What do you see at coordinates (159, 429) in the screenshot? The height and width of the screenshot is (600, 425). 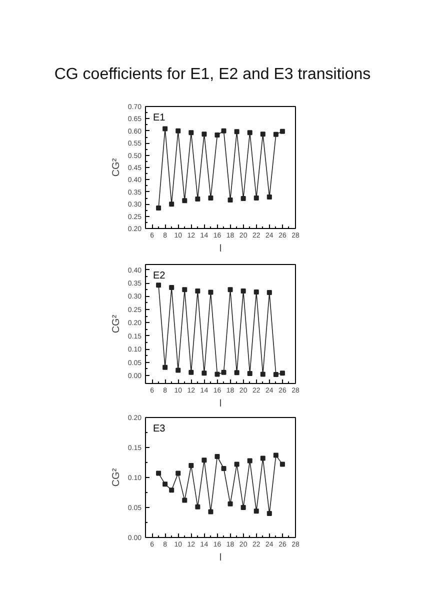 I see `annotation: E3` at bounding box center [159, 429].